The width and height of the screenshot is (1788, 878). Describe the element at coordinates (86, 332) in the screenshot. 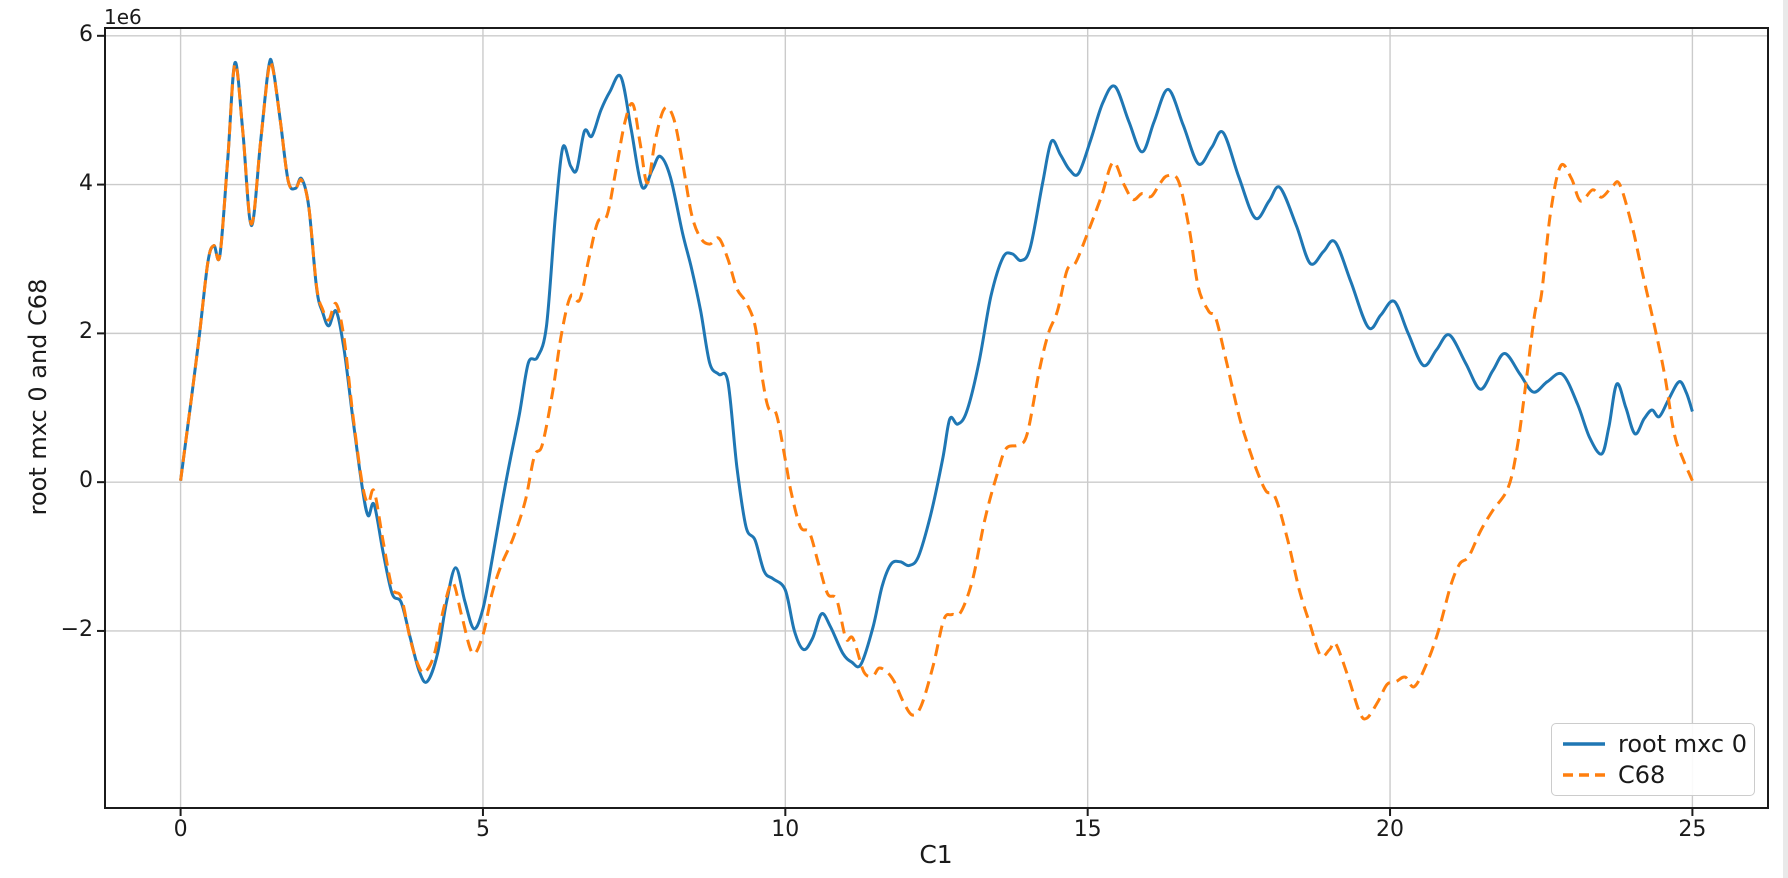

I see `y-tick-label: 2` at that location.